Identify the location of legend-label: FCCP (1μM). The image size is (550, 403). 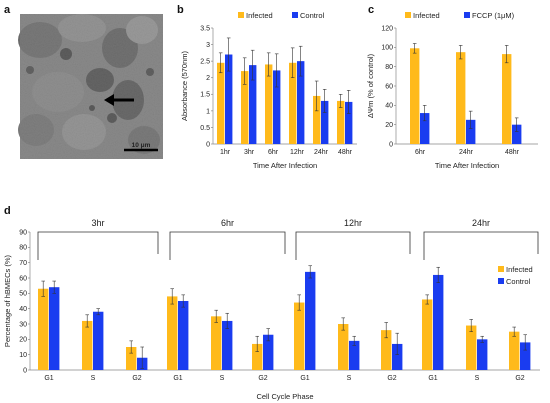
(493, 15).